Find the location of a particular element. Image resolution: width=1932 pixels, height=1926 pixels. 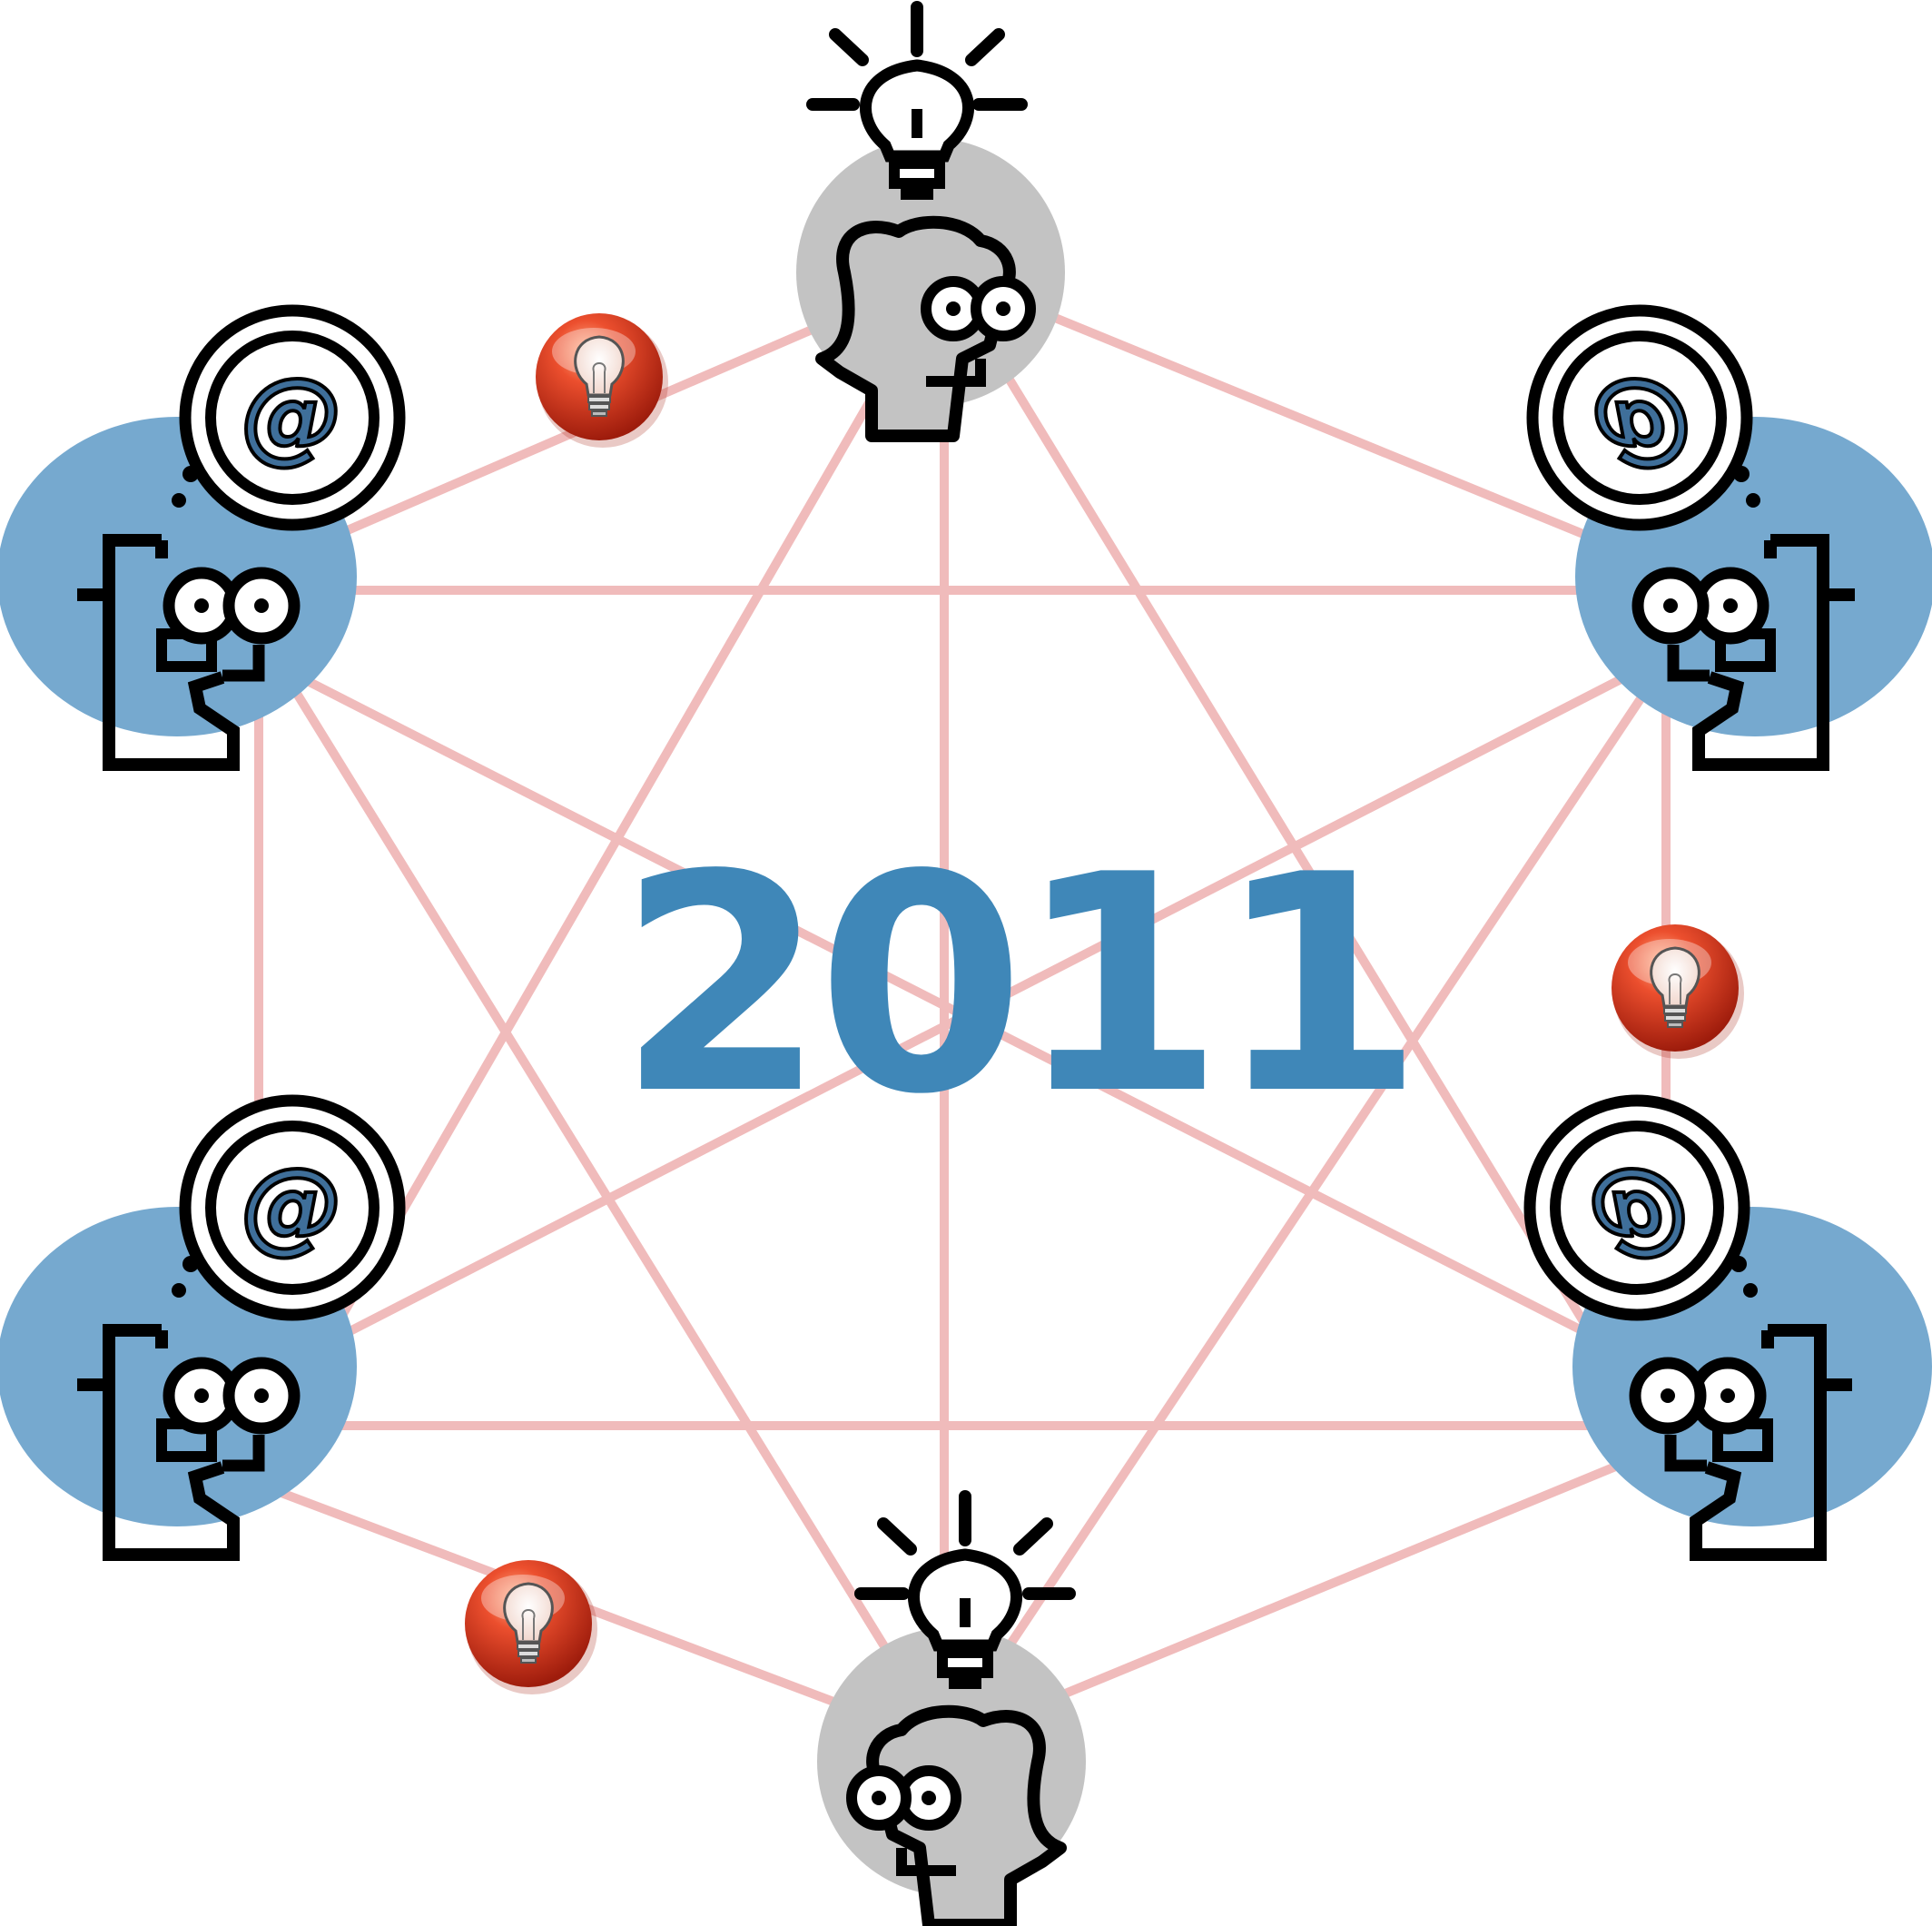

node-lower-right is located at coordinates (1731, 1328).